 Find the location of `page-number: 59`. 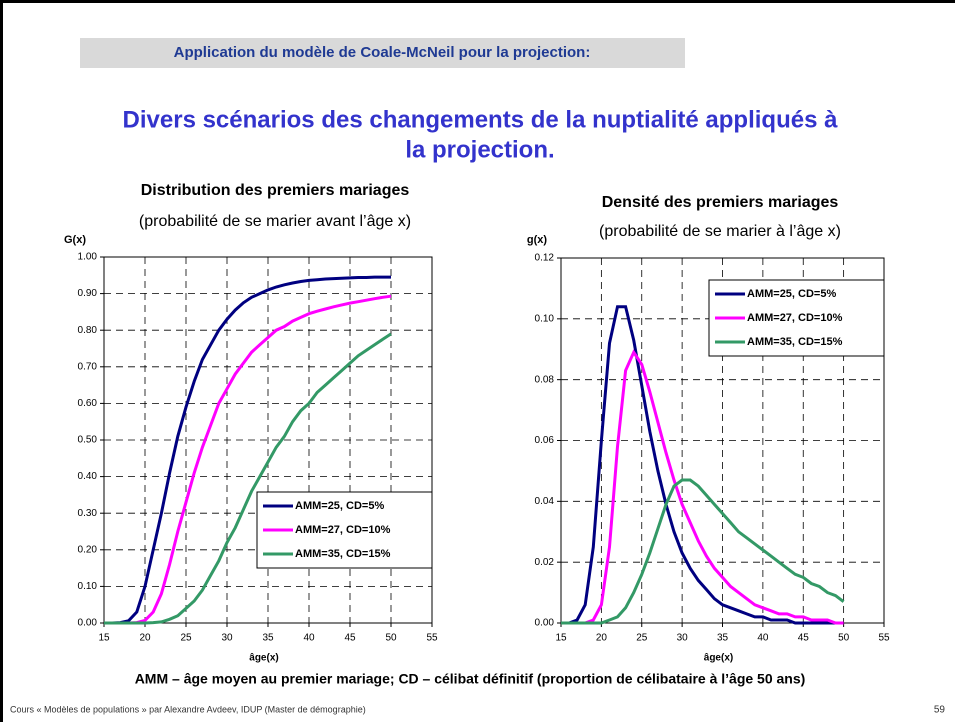

page-number: 59 is located at coordinates (940, 710).